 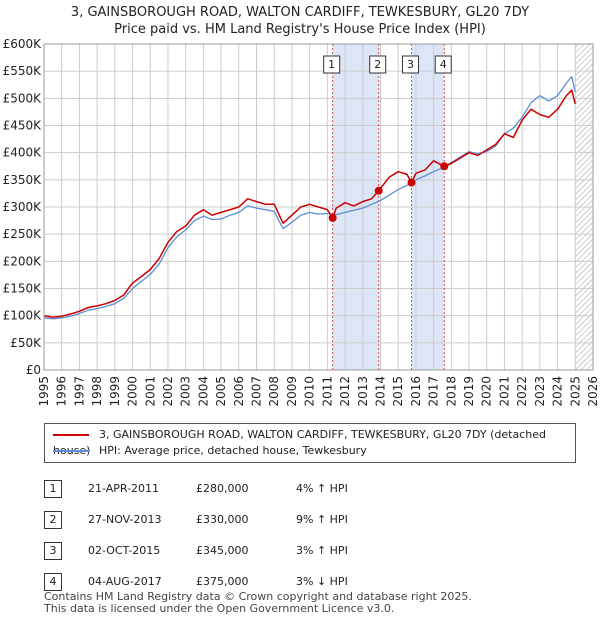 I want to click on transaction-date: 21-APR-2011, so click(x=124, y=488).